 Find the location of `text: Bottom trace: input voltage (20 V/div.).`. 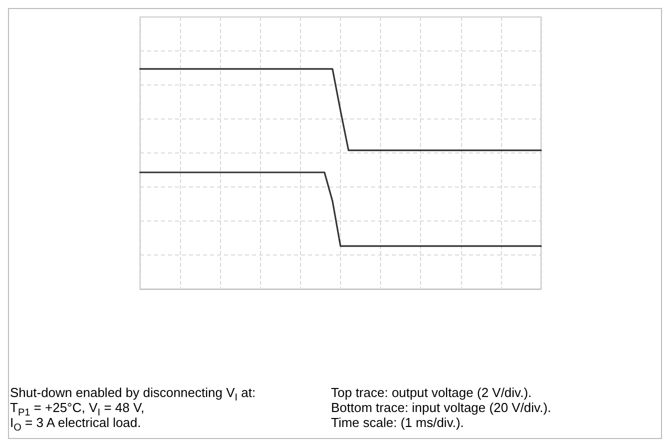

text: Bottom trace: input voltage (20 V/div.). is located at coordinates (441, 407).